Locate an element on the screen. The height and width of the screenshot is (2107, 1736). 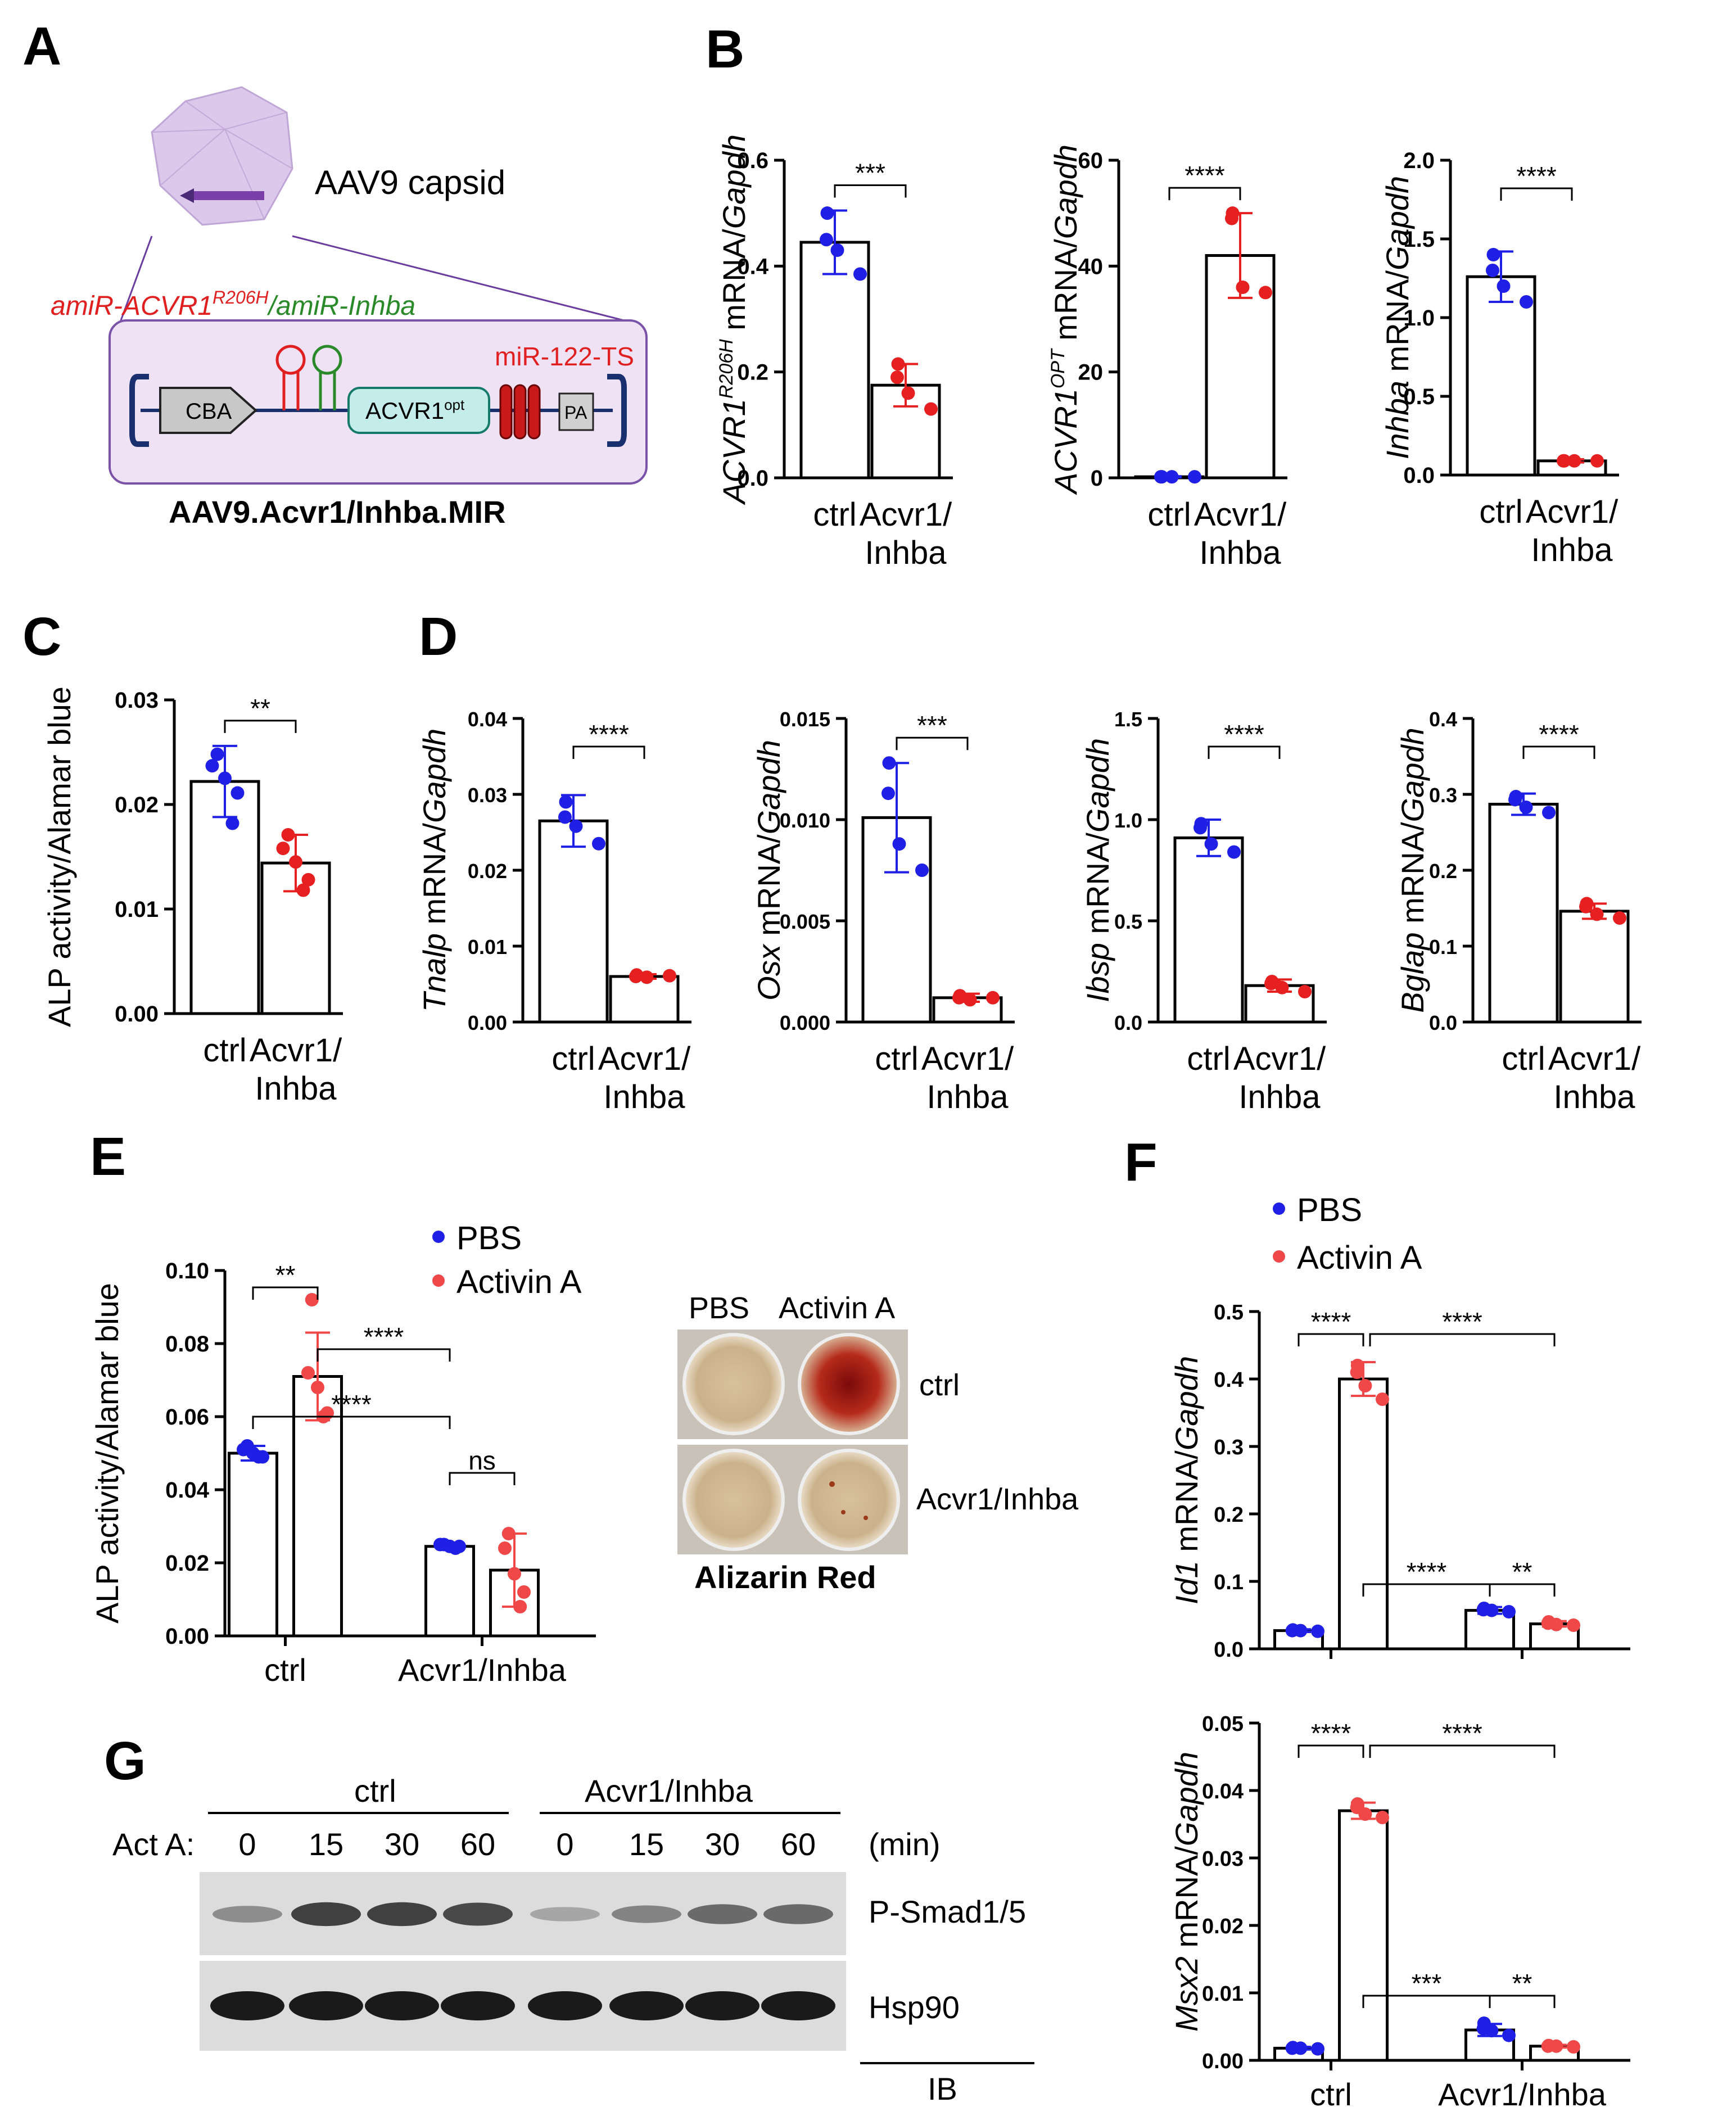
y-tick-label: 0.02 is located at coordinates (487, 872).